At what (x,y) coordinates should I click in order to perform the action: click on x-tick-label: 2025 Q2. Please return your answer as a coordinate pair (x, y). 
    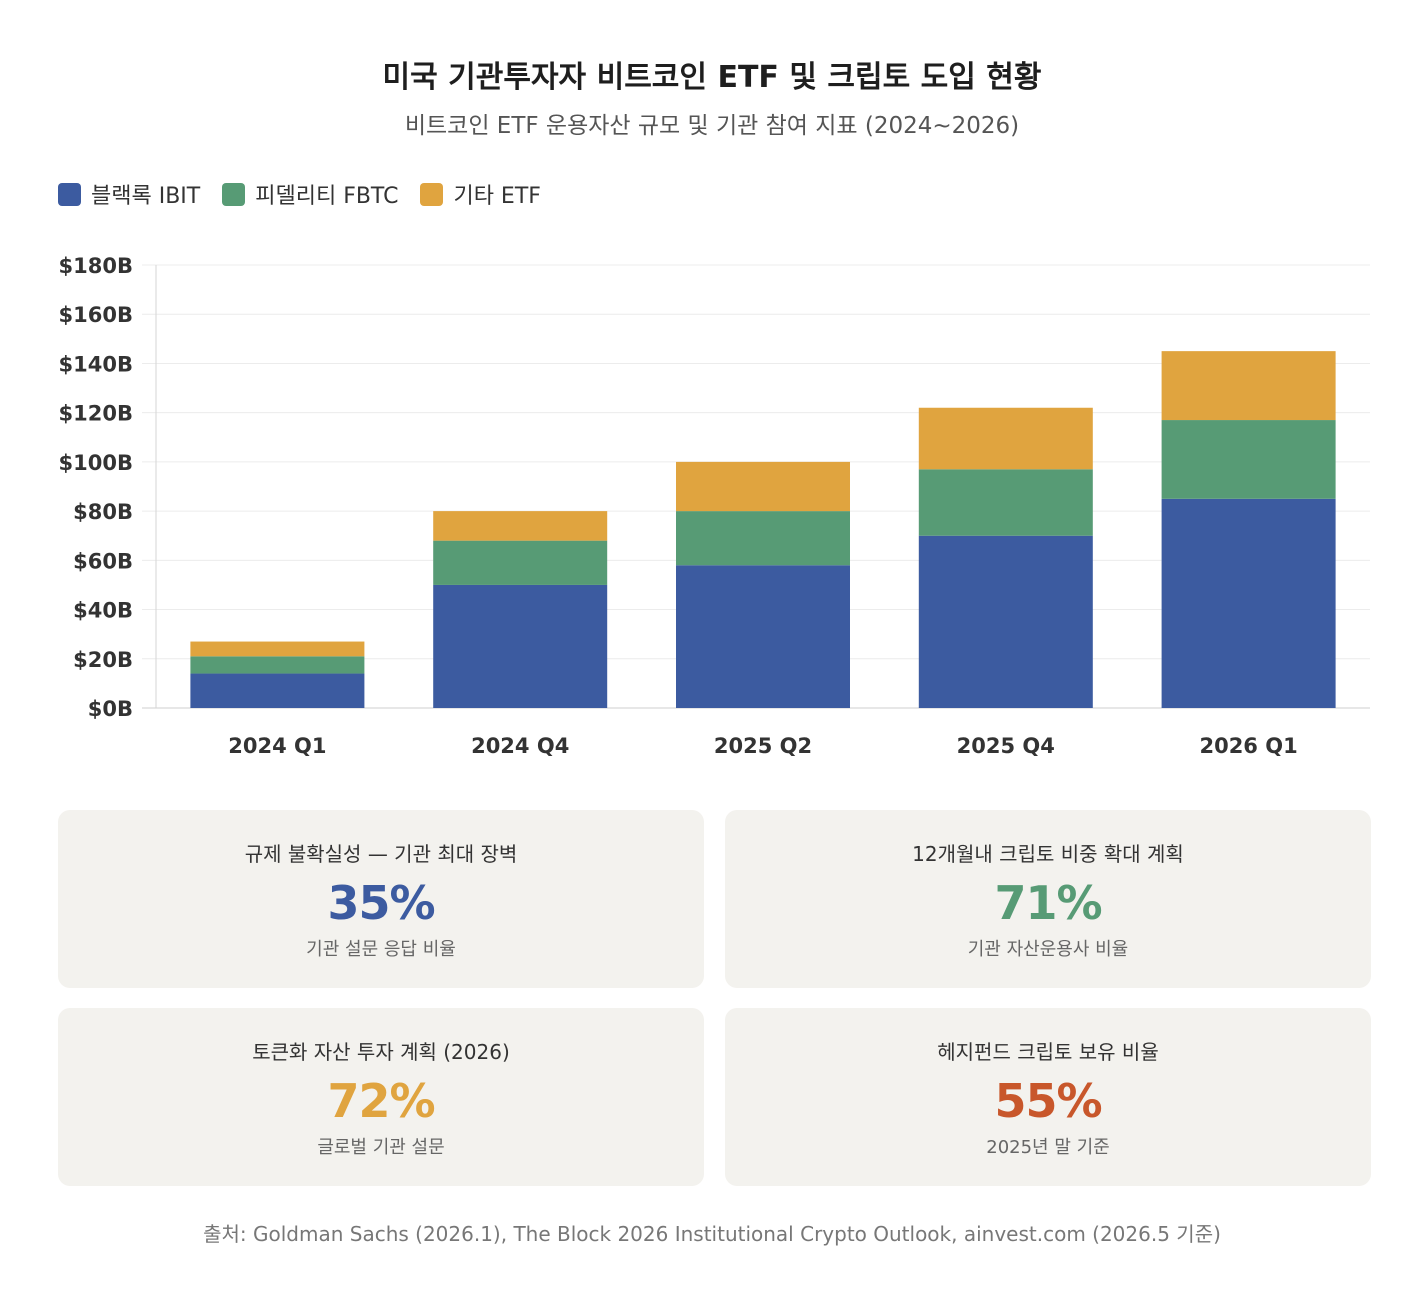
    Looking at the image, I should click on (763, 746).